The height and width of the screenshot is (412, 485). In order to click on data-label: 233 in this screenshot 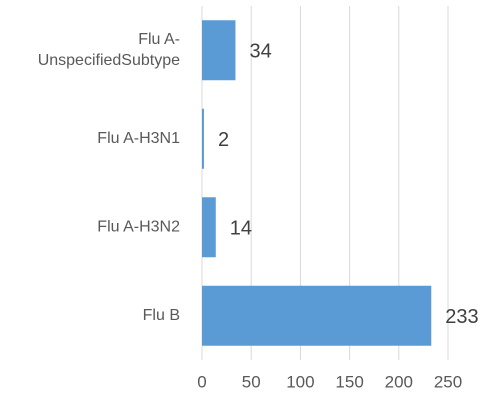, I will do `click(461, 317)`.